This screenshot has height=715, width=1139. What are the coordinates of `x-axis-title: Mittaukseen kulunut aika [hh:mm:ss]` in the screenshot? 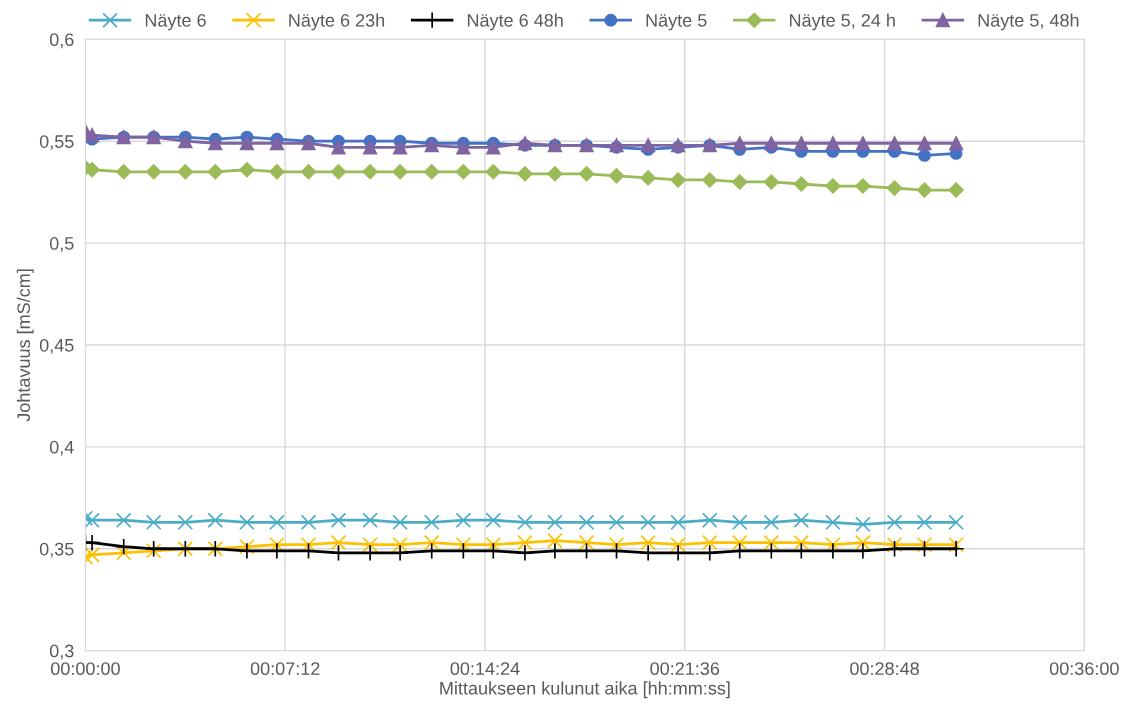 It's located at (585, 690).